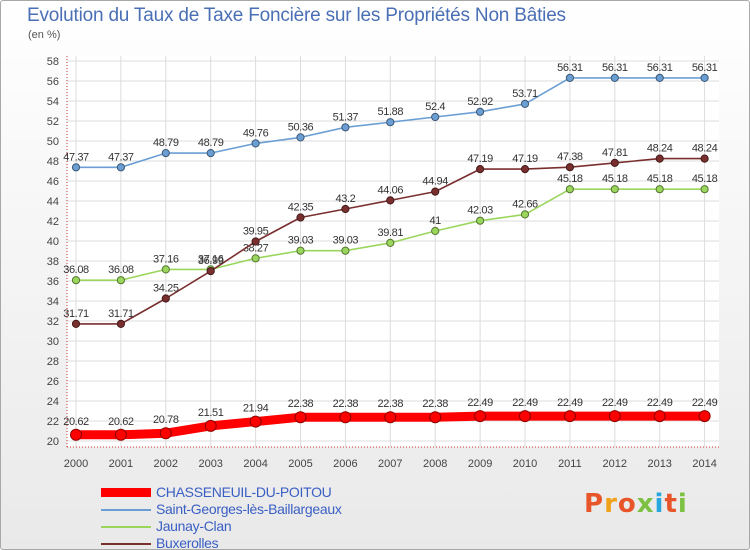  Describe the element at coordinates (345, 464) in the screenshot. I see `x-tick-label: 2006` at that location.